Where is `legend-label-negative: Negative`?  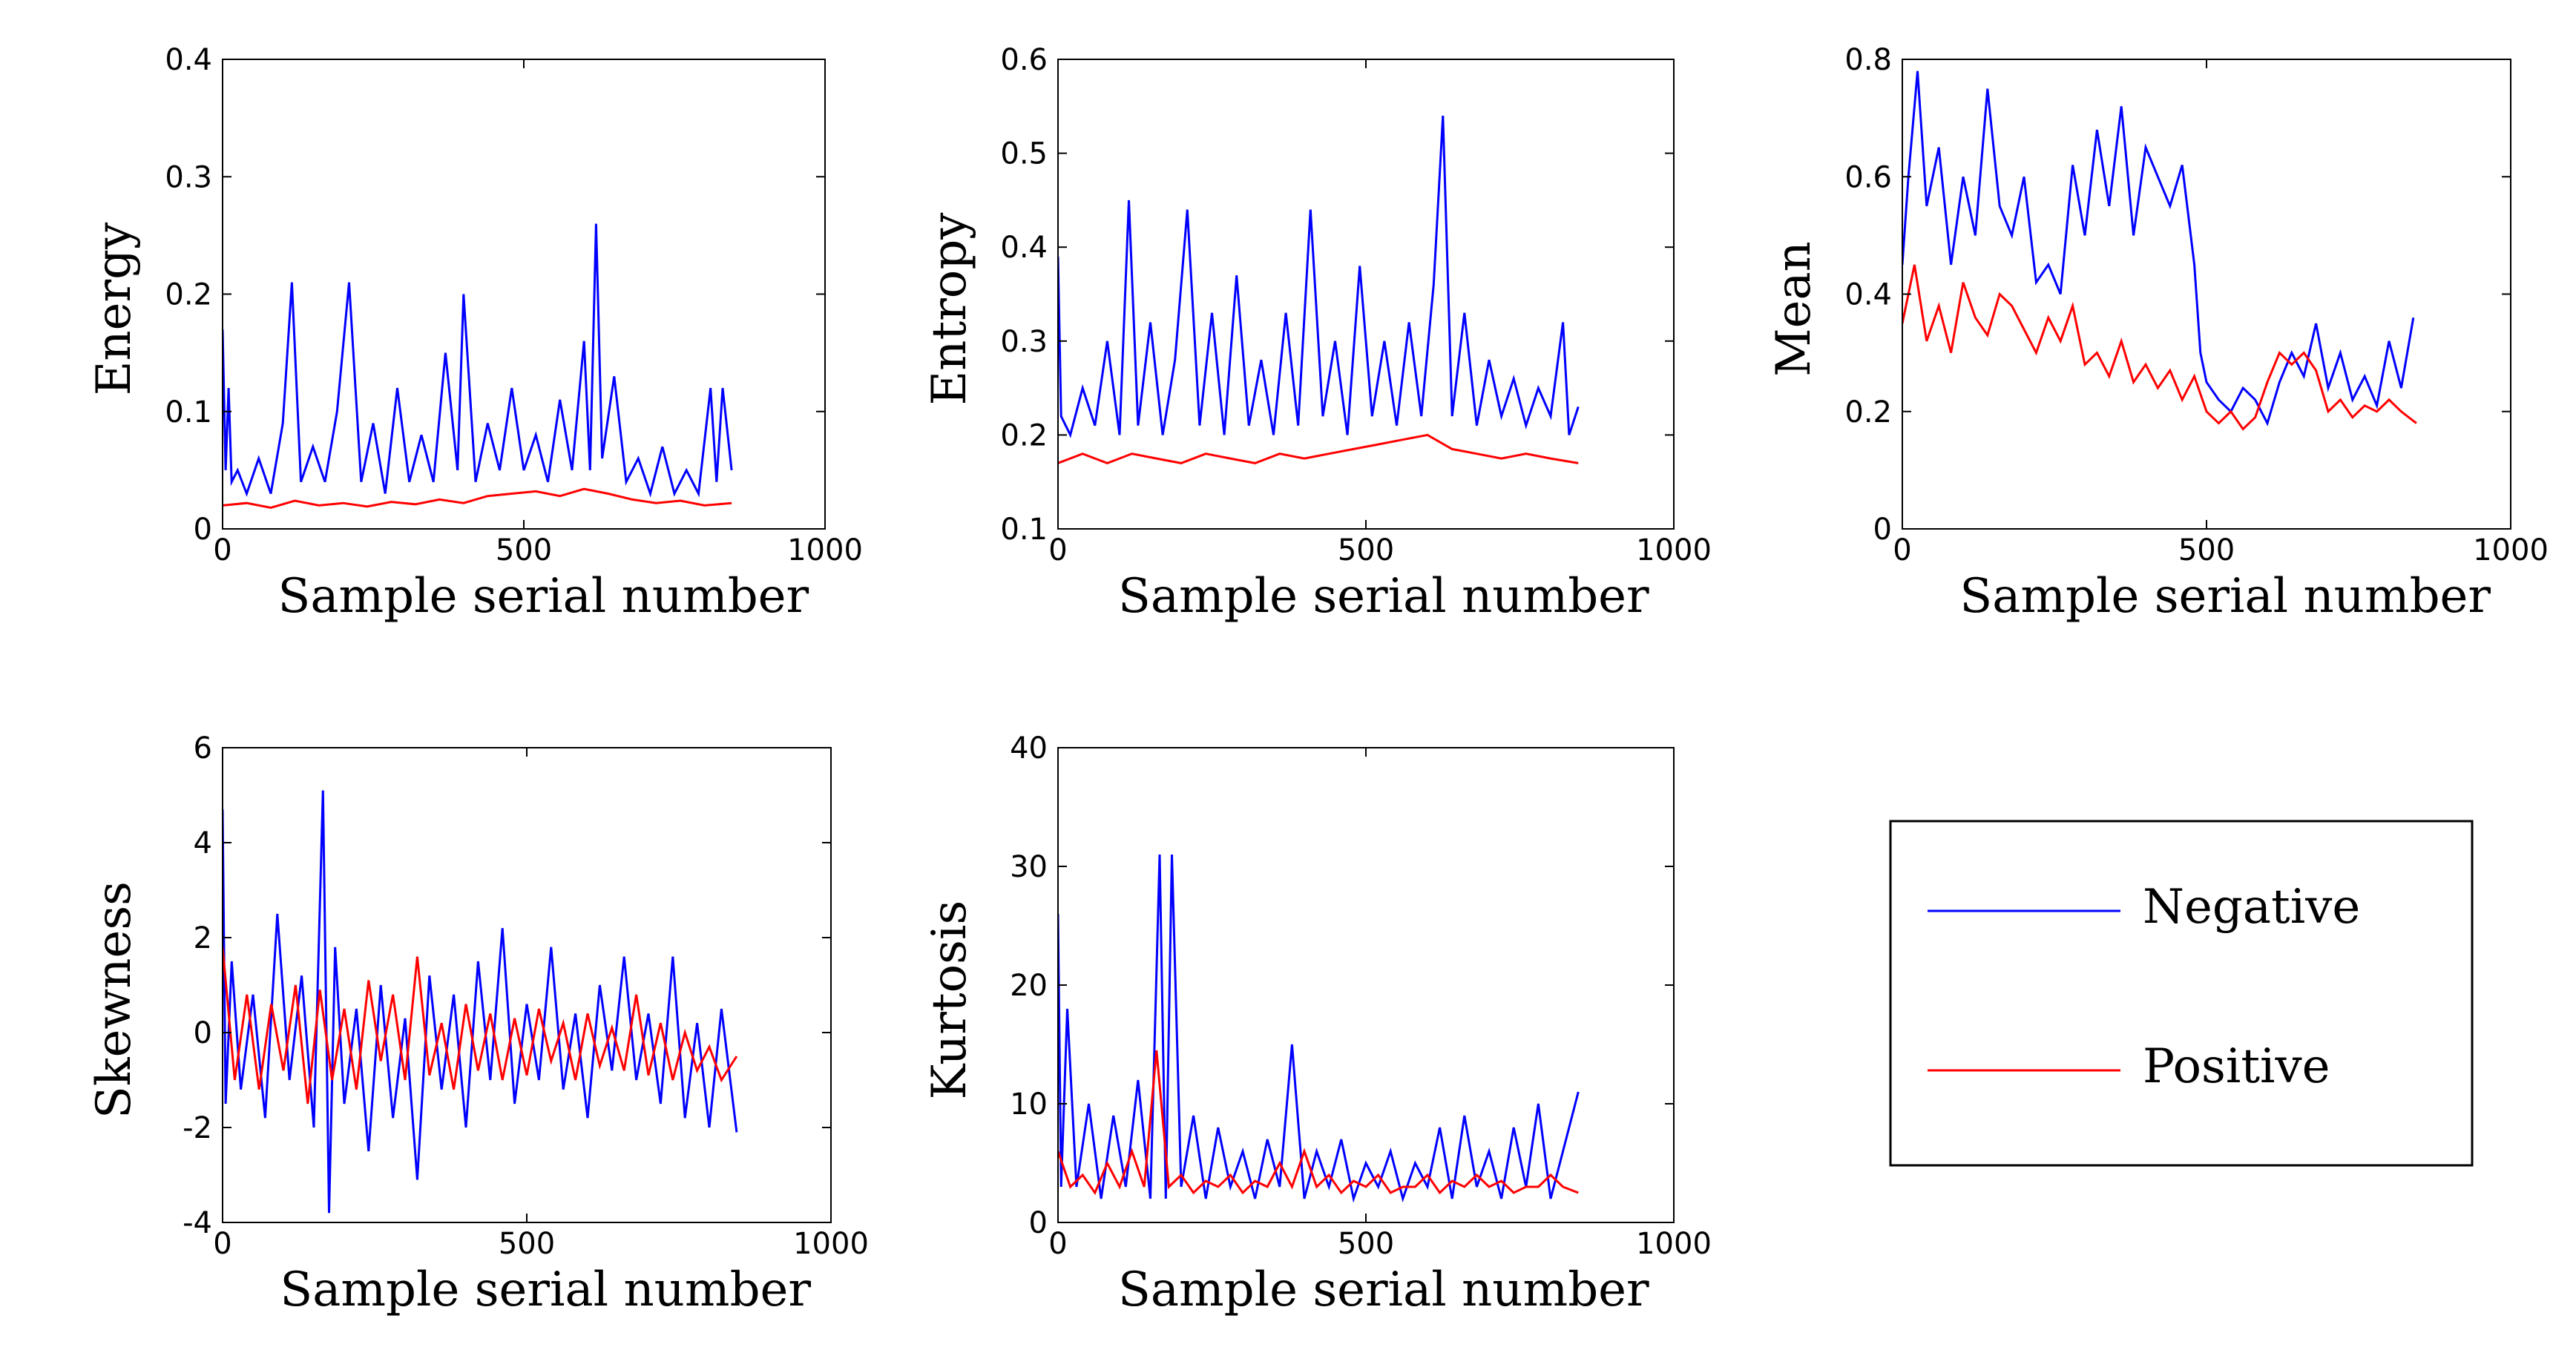 legend-label-negative: Negative is located at coordinates (2251, 907).